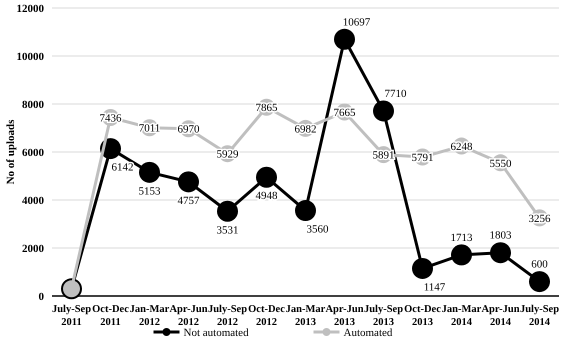 This screenshot has height=344, width=567. I want to click on y-tick-label: 4000, so click(33, 201).